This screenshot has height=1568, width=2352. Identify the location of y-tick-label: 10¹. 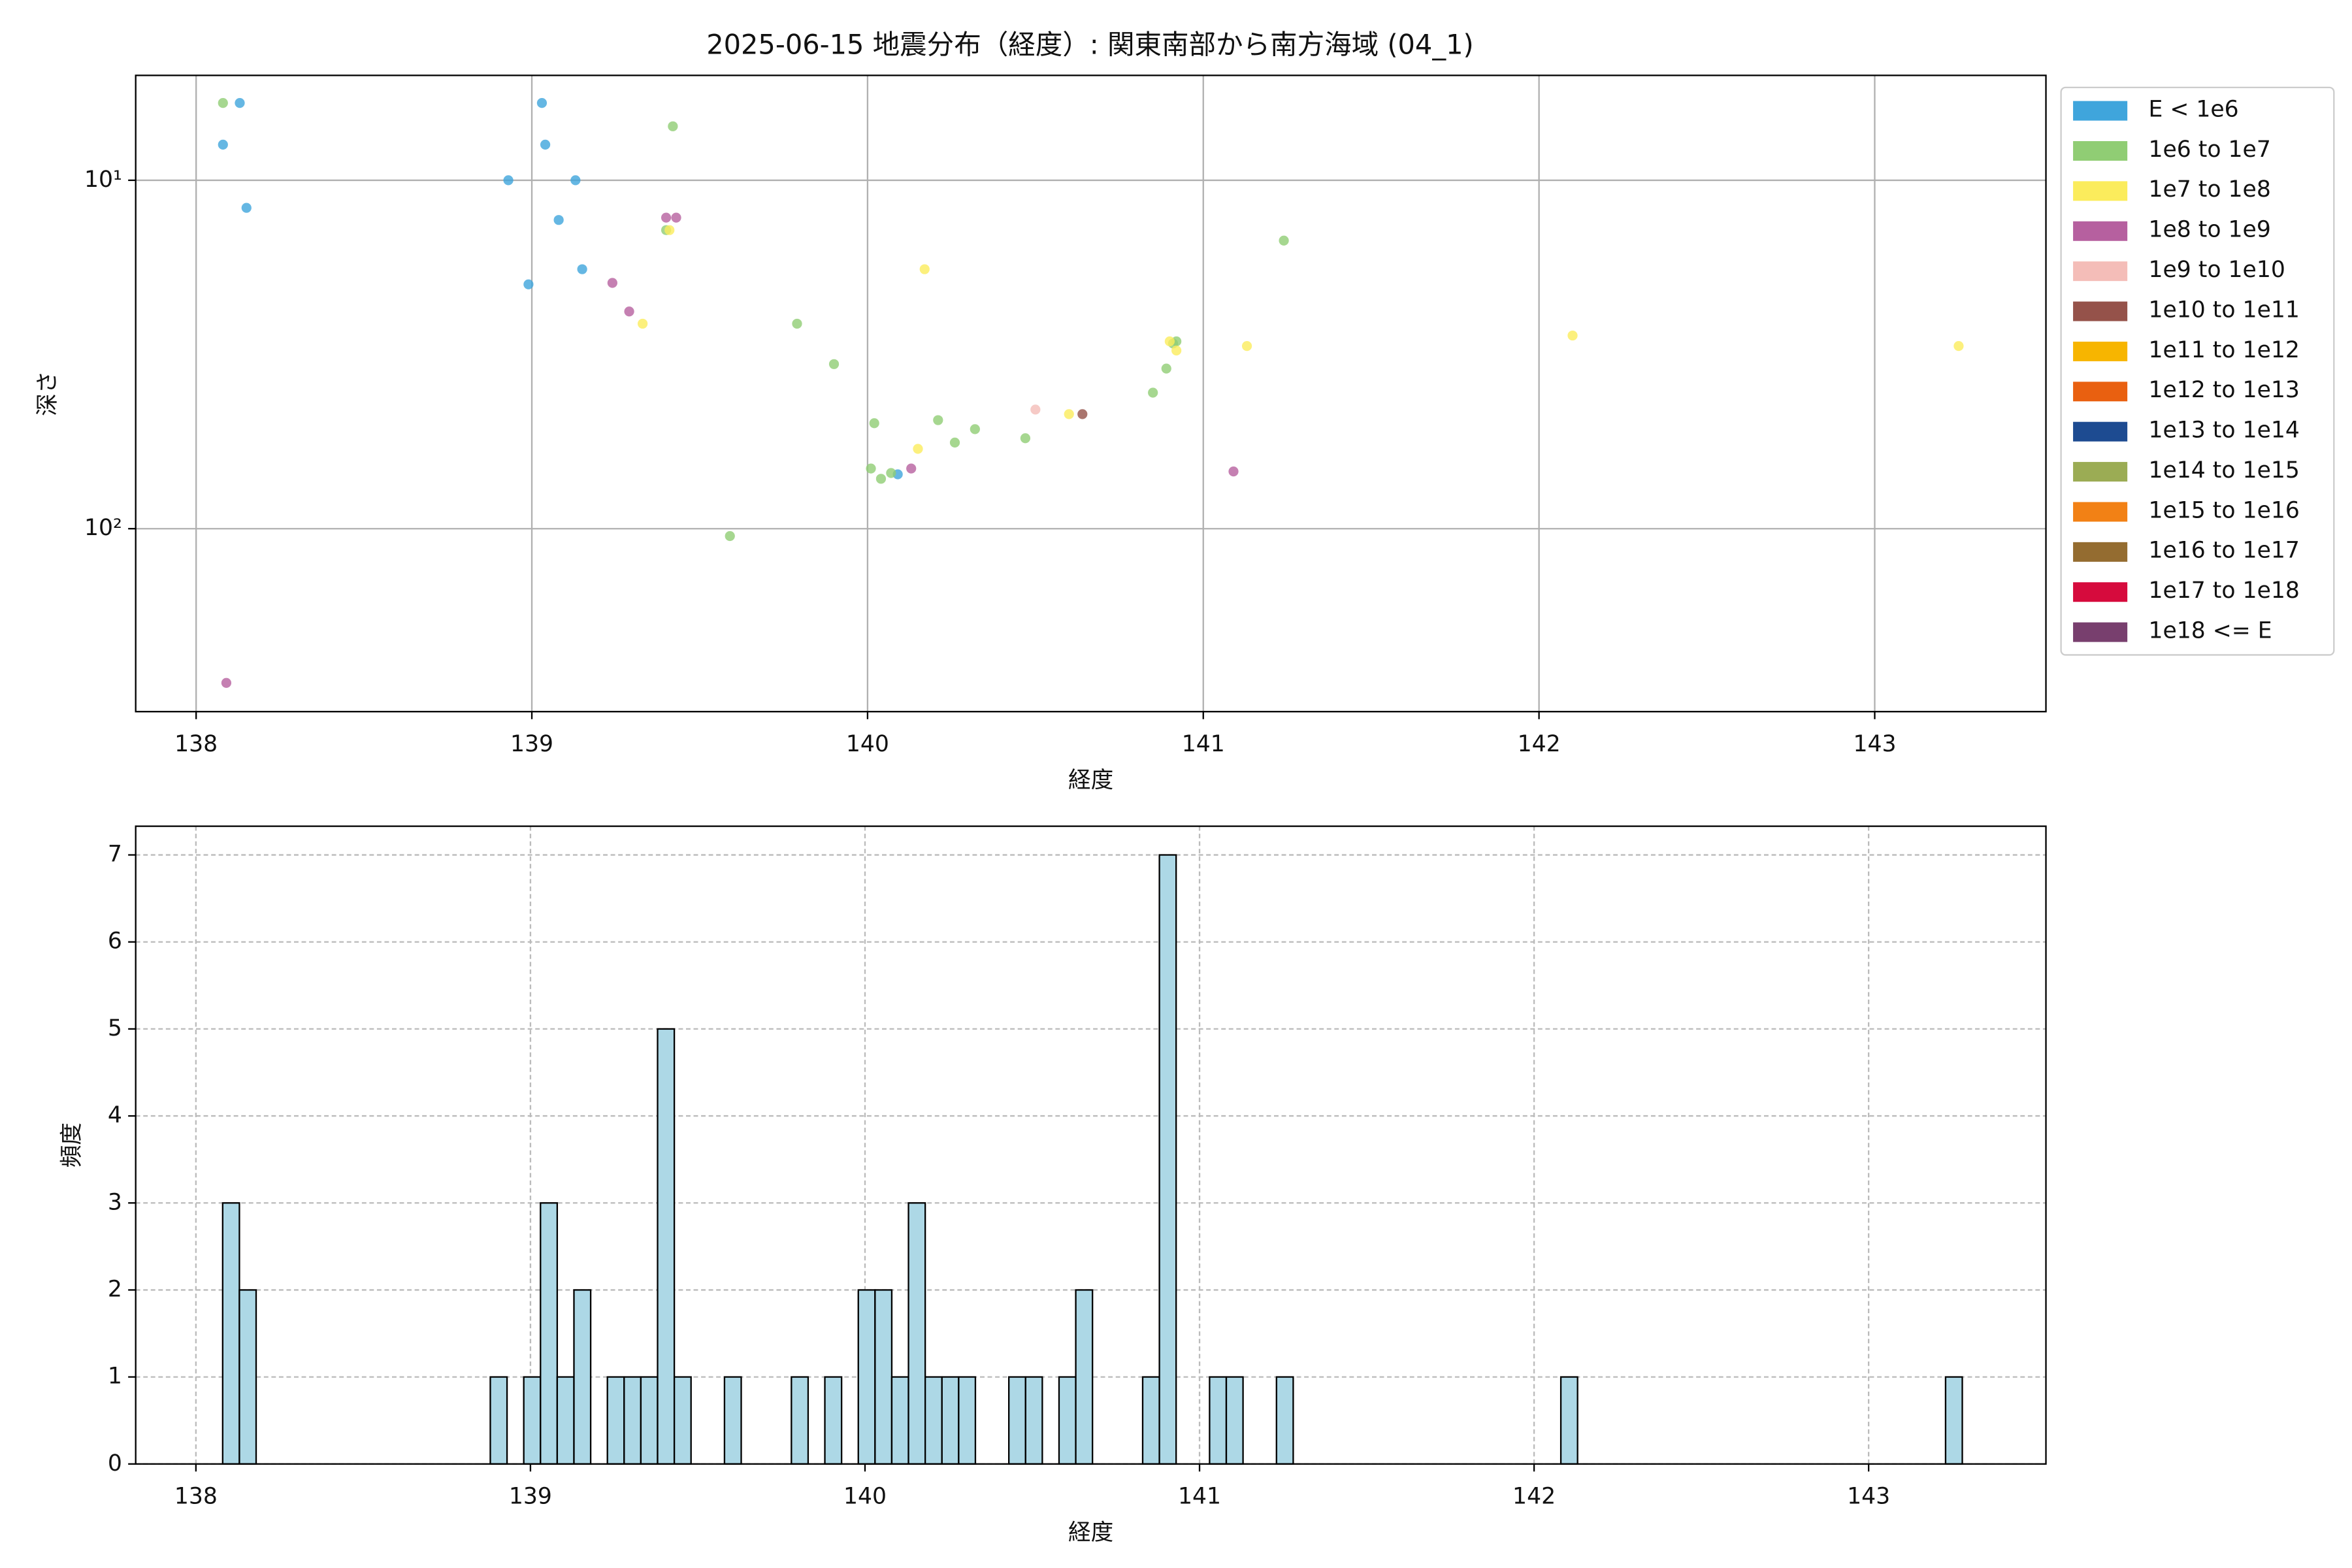
(103, 180).